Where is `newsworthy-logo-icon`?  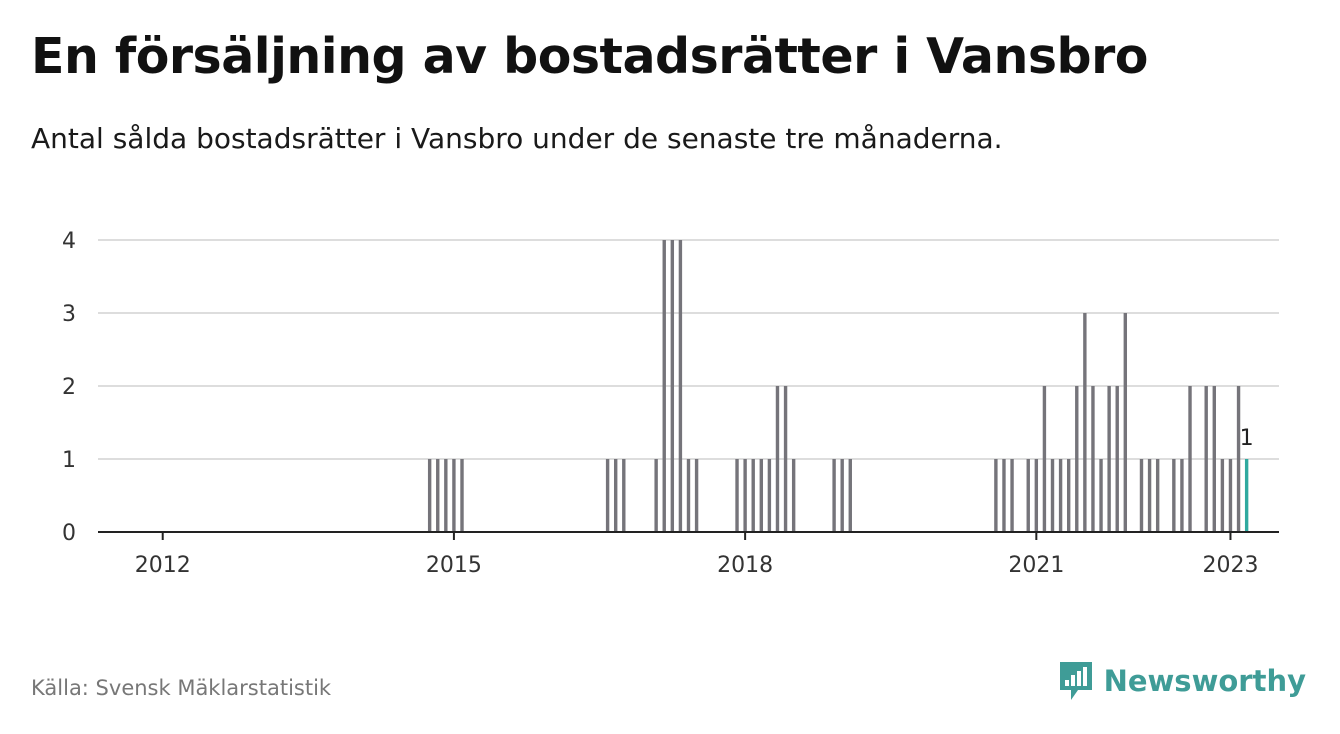 newsworthy-logo-icon is located at coordinates (1075, 681).